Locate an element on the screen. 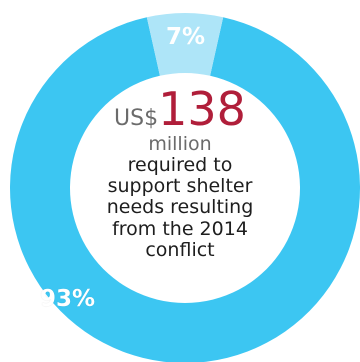 This screenshot has height=362, width=360. description-line-5: conflict is located at coordinates (180, 249).